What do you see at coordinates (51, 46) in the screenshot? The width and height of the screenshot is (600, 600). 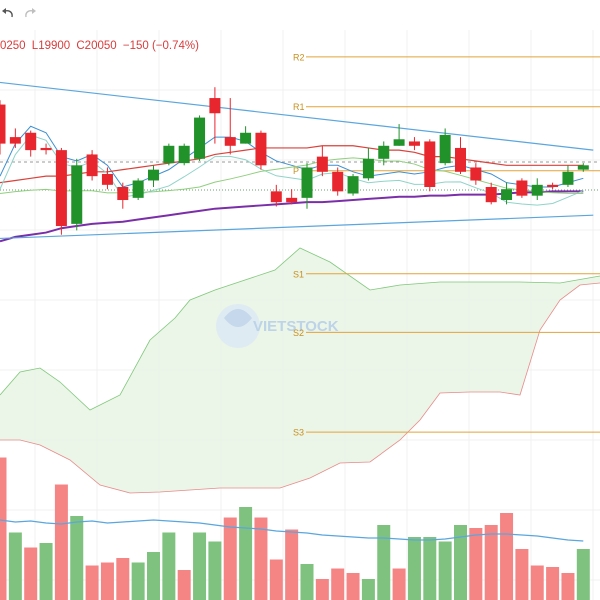 I see `legend-low: L19900` at bounding box center [51, 46].